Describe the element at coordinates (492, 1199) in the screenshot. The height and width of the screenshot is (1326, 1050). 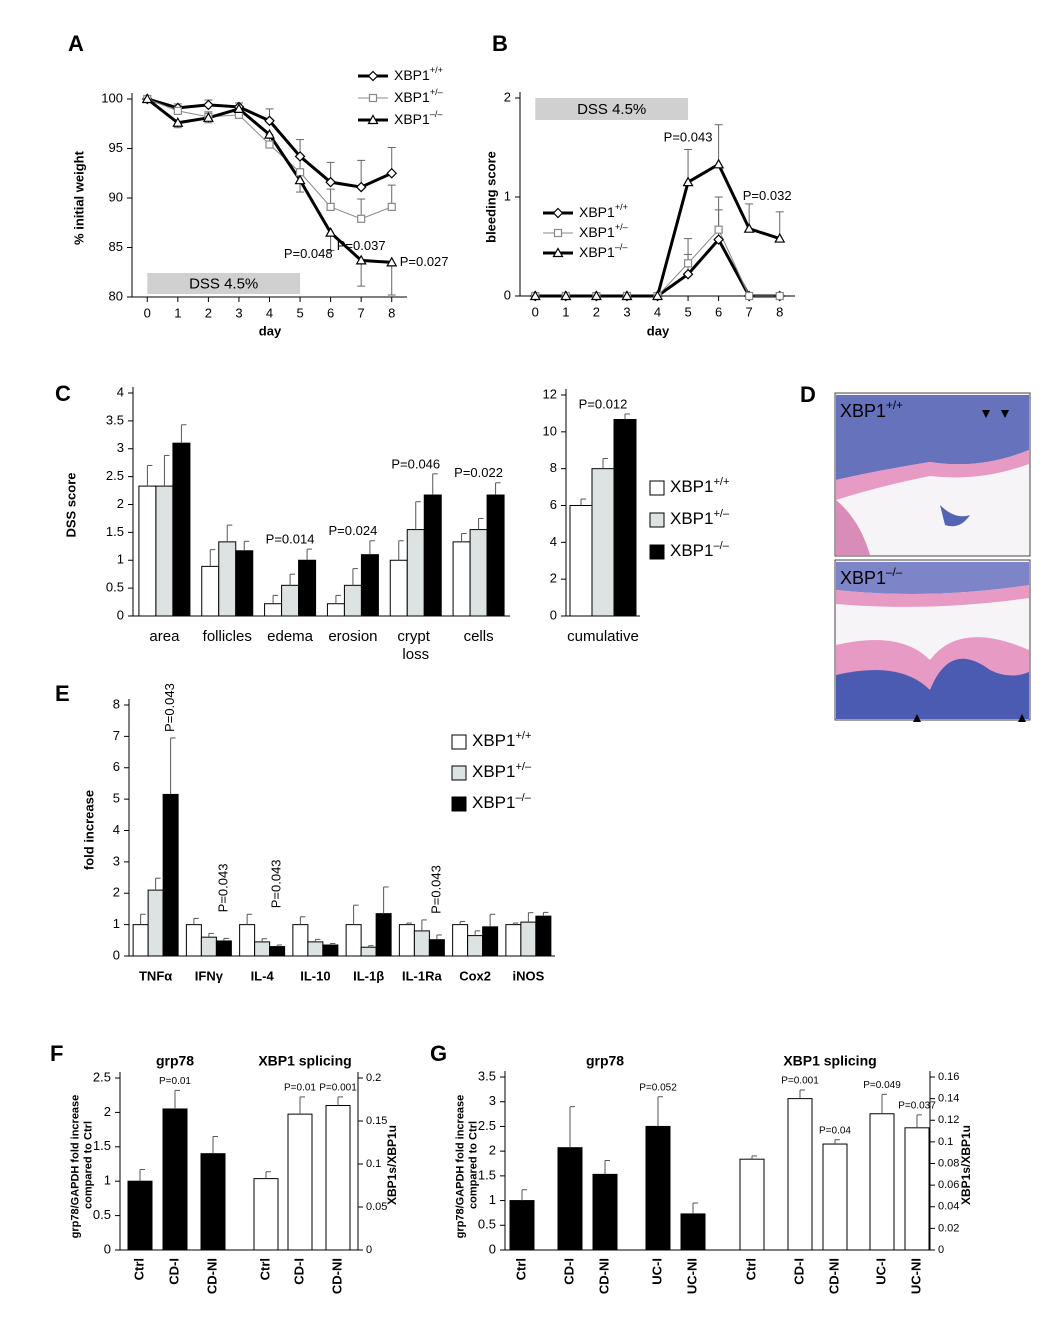
I see `y-tick-label: 1` at that location.